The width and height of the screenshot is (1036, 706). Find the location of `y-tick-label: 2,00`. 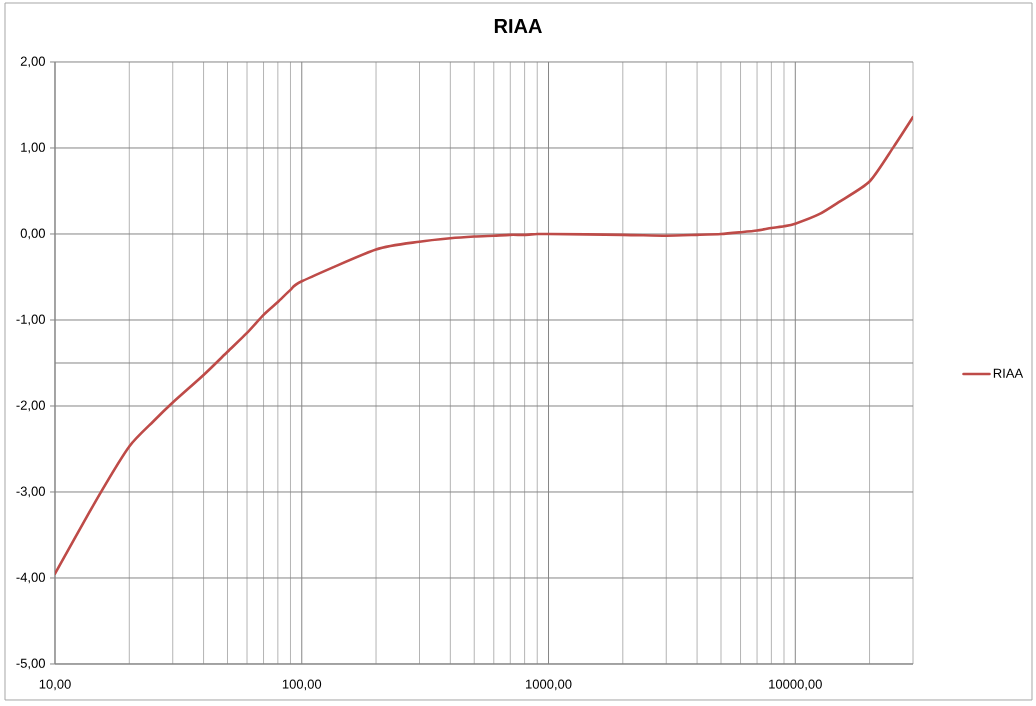

y-tick-label: 2,00 is located at coordinates (32, 62).